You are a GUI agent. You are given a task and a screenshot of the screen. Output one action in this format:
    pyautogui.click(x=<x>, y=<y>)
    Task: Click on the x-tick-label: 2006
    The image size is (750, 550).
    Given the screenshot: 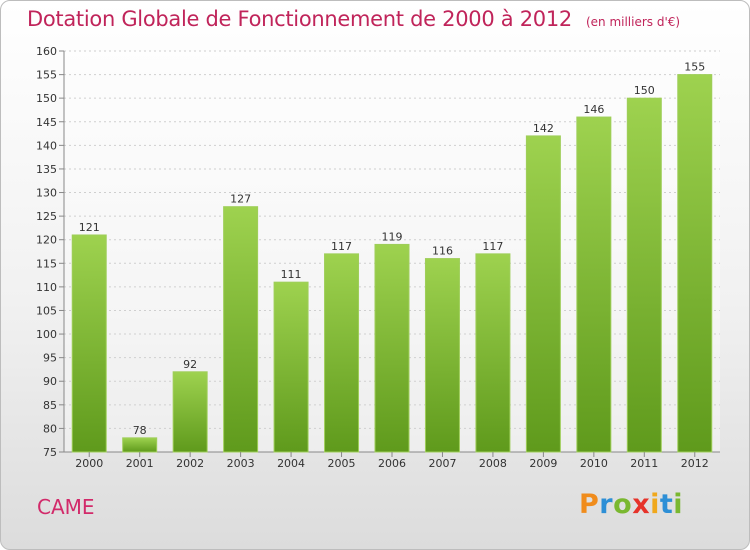 What is the action you would take?
    pyautogui.click(x=392, y=463)
    